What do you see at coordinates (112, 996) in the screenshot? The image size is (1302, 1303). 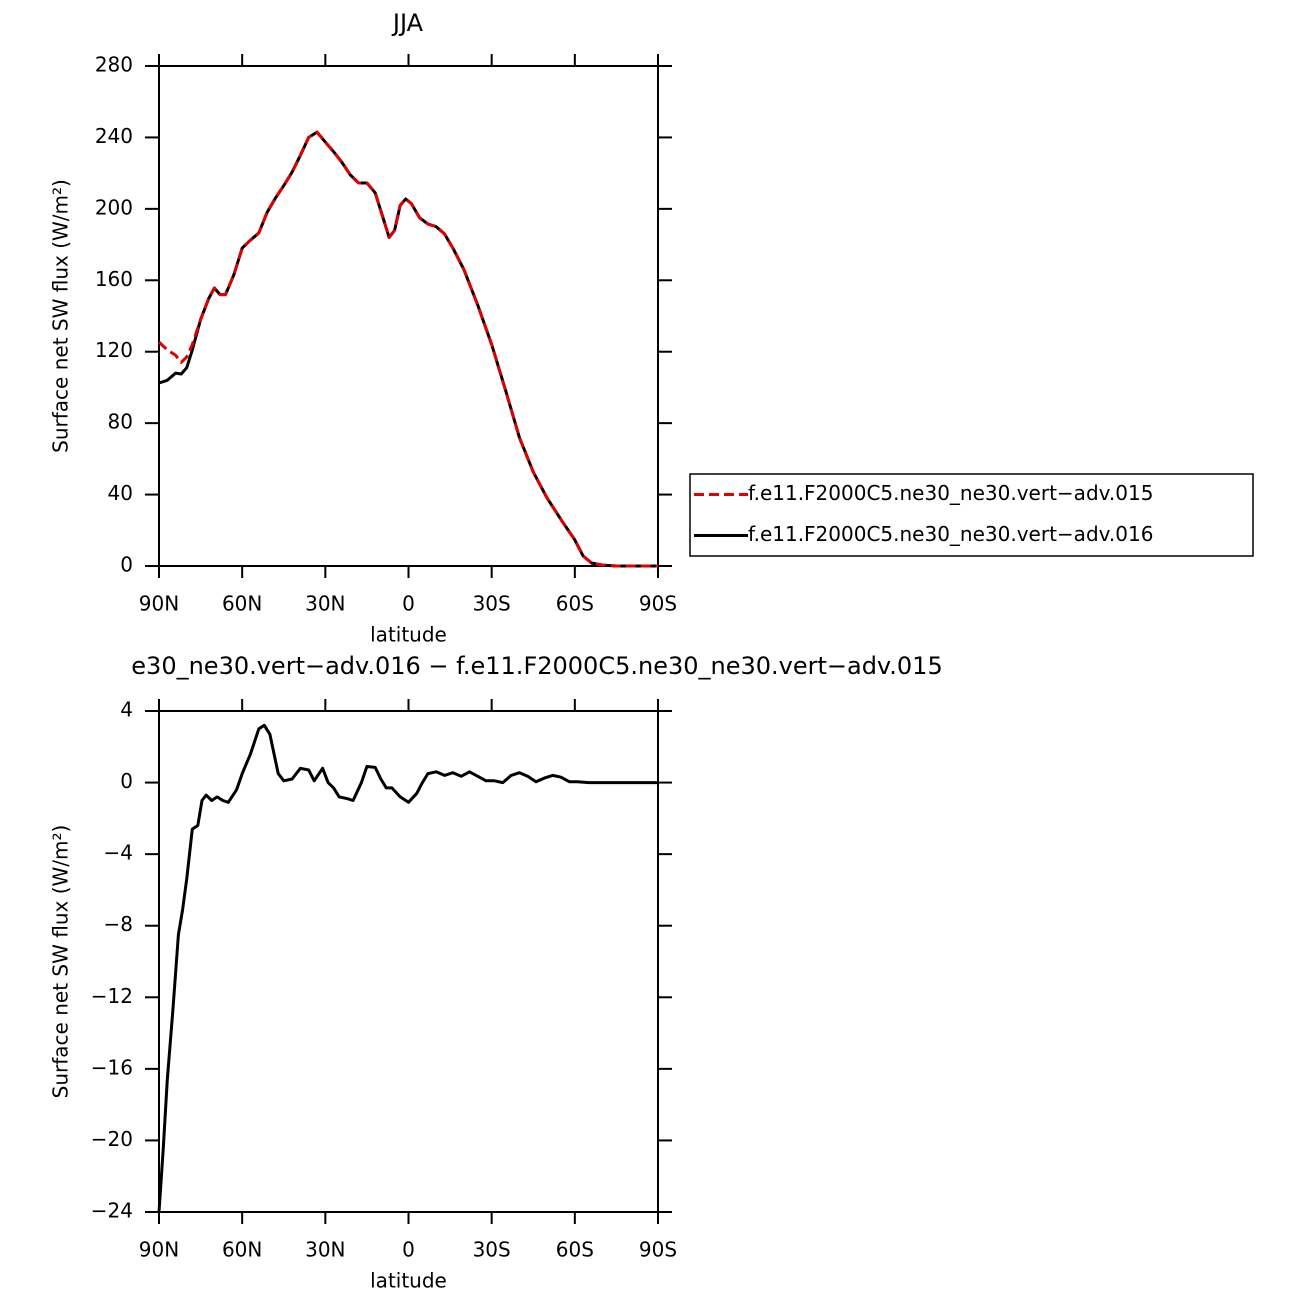 I see `y-tick-label: −12` at bounding box center [112, 996].